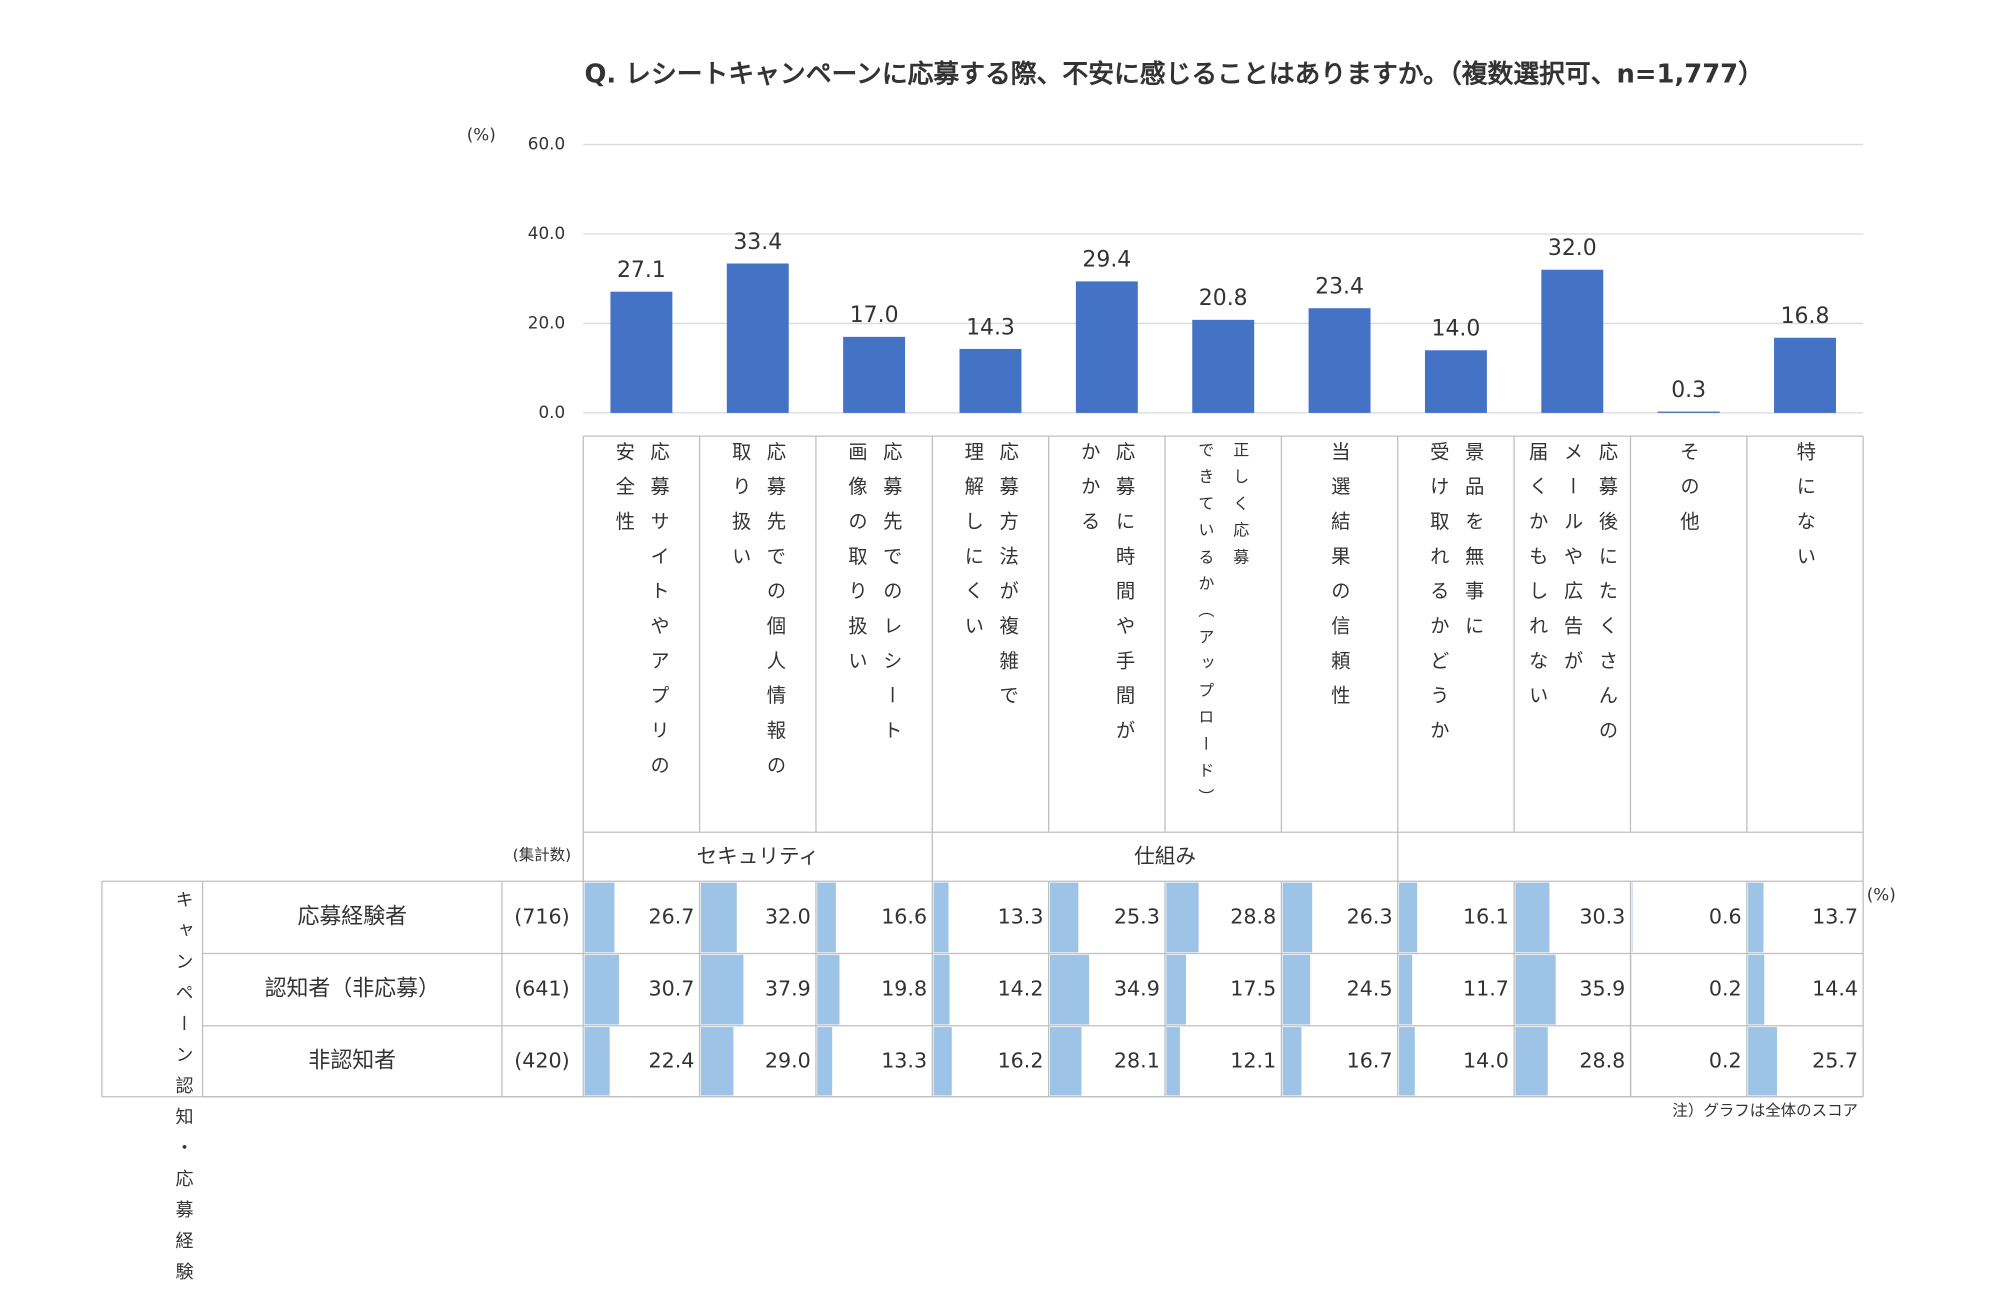  Describe the element at coordinates (1370, 989) in the screenshot. I see `cell-value: 24.5` at that location.